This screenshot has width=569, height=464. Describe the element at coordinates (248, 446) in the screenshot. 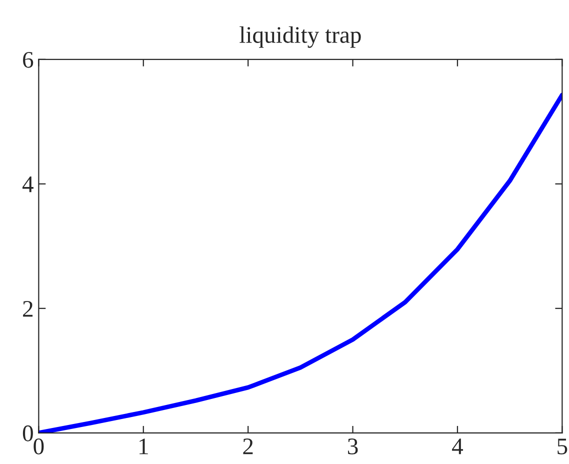

I see `x-tick-label: 2` at that location.